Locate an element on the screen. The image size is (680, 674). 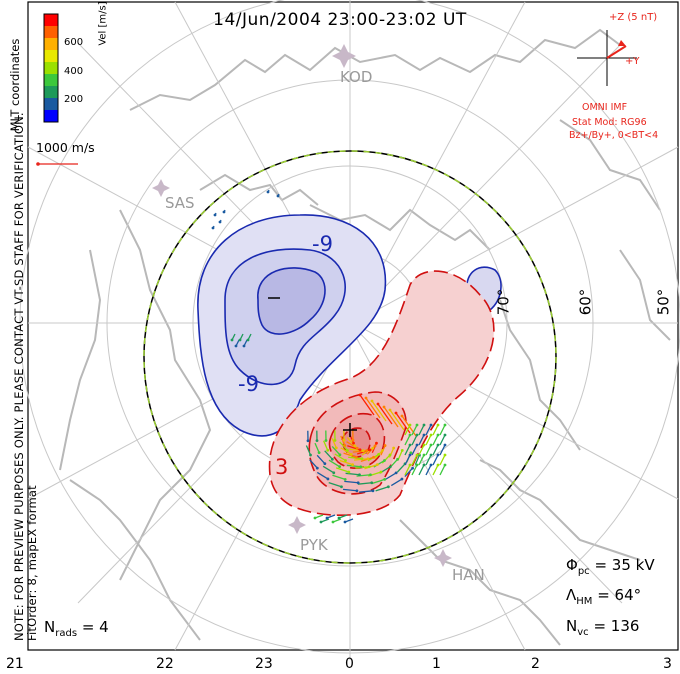
mlt-tick-22: 22 is located at coordinates (165, 664).